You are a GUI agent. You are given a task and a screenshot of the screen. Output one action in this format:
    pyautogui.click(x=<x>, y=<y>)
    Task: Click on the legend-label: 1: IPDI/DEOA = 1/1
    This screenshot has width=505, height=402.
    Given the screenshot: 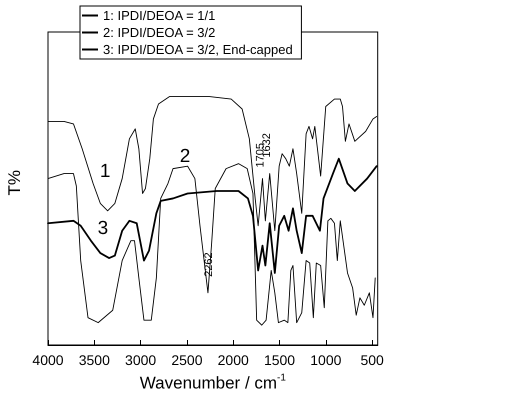 What is the action you would take?
    pyautogui.click(x=159, y=15)
    